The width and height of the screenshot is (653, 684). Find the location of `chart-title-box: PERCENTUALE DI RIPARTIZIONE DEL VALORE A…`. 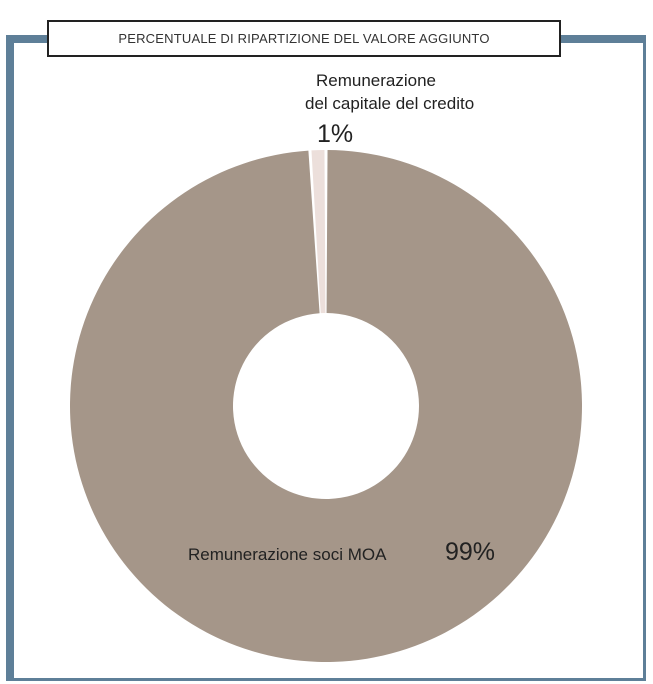

chart-title-box: PERCENTUALE DI RIPARTIZIONE DEL VALORE A… is located at coordinates (304, 38).